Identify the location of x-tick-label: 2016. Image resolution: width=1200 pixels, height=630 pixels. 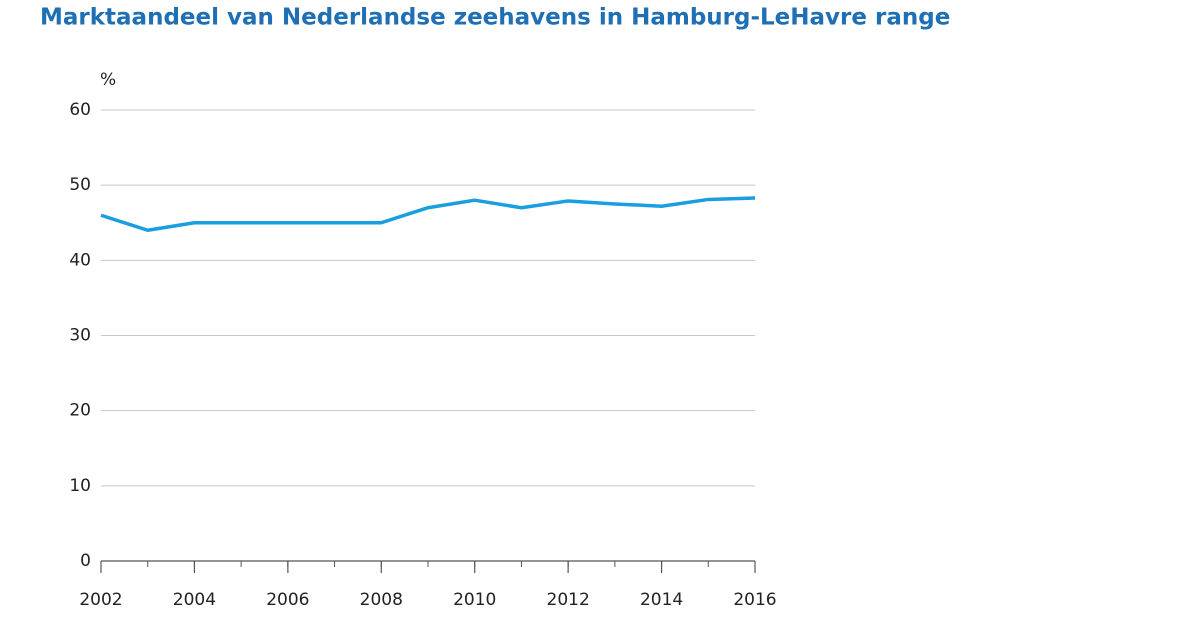
(754, 600).